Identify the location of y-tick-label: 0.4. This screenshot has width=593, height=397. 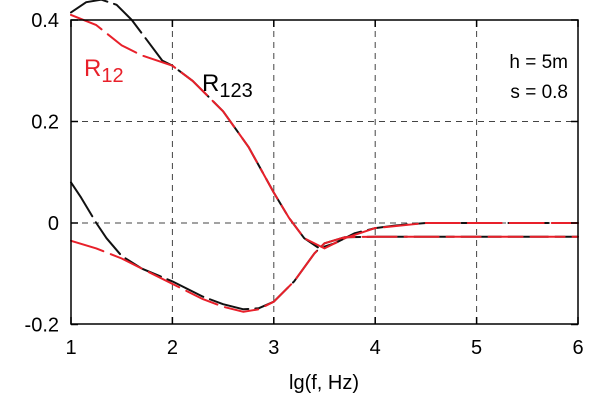
(45, 21).